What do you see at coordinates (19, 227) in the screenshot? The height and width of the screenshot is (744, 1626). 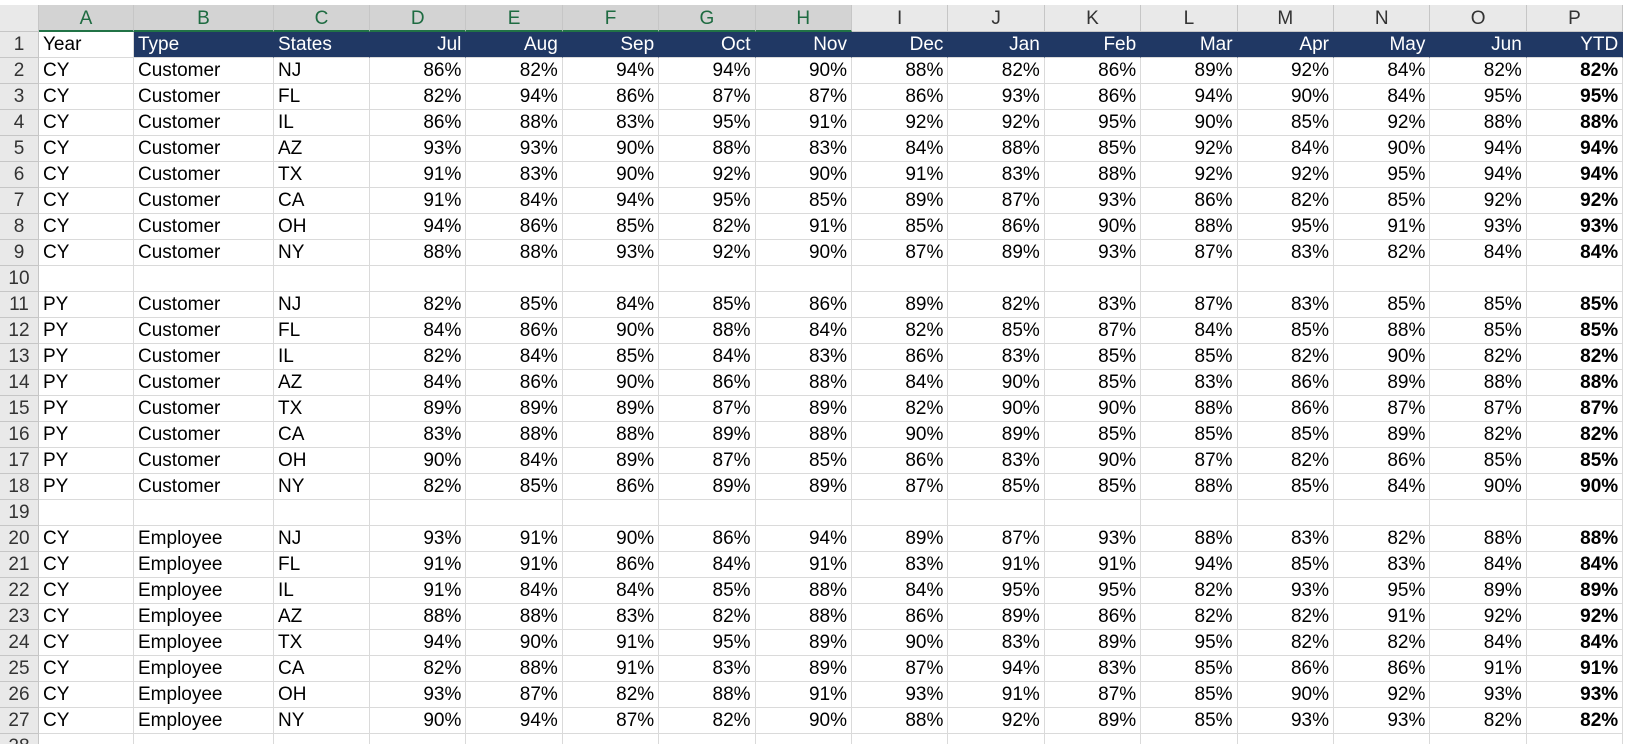 I see `row-header: 8` at bounding box center [19, 227].